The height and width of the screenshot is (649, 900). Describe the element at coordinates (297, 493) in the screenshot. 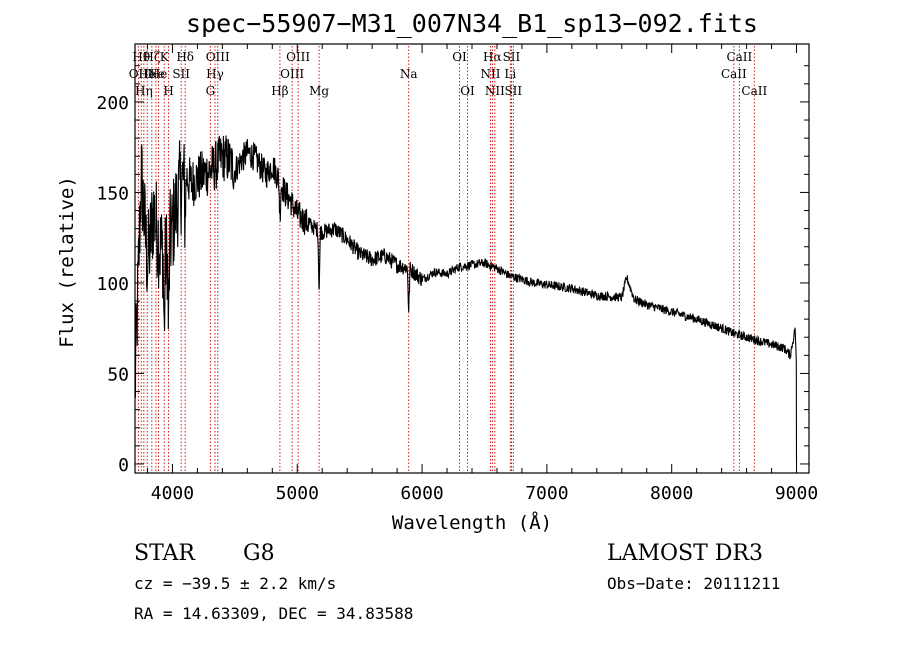

I see `x-tick-label: 5000` at that location.